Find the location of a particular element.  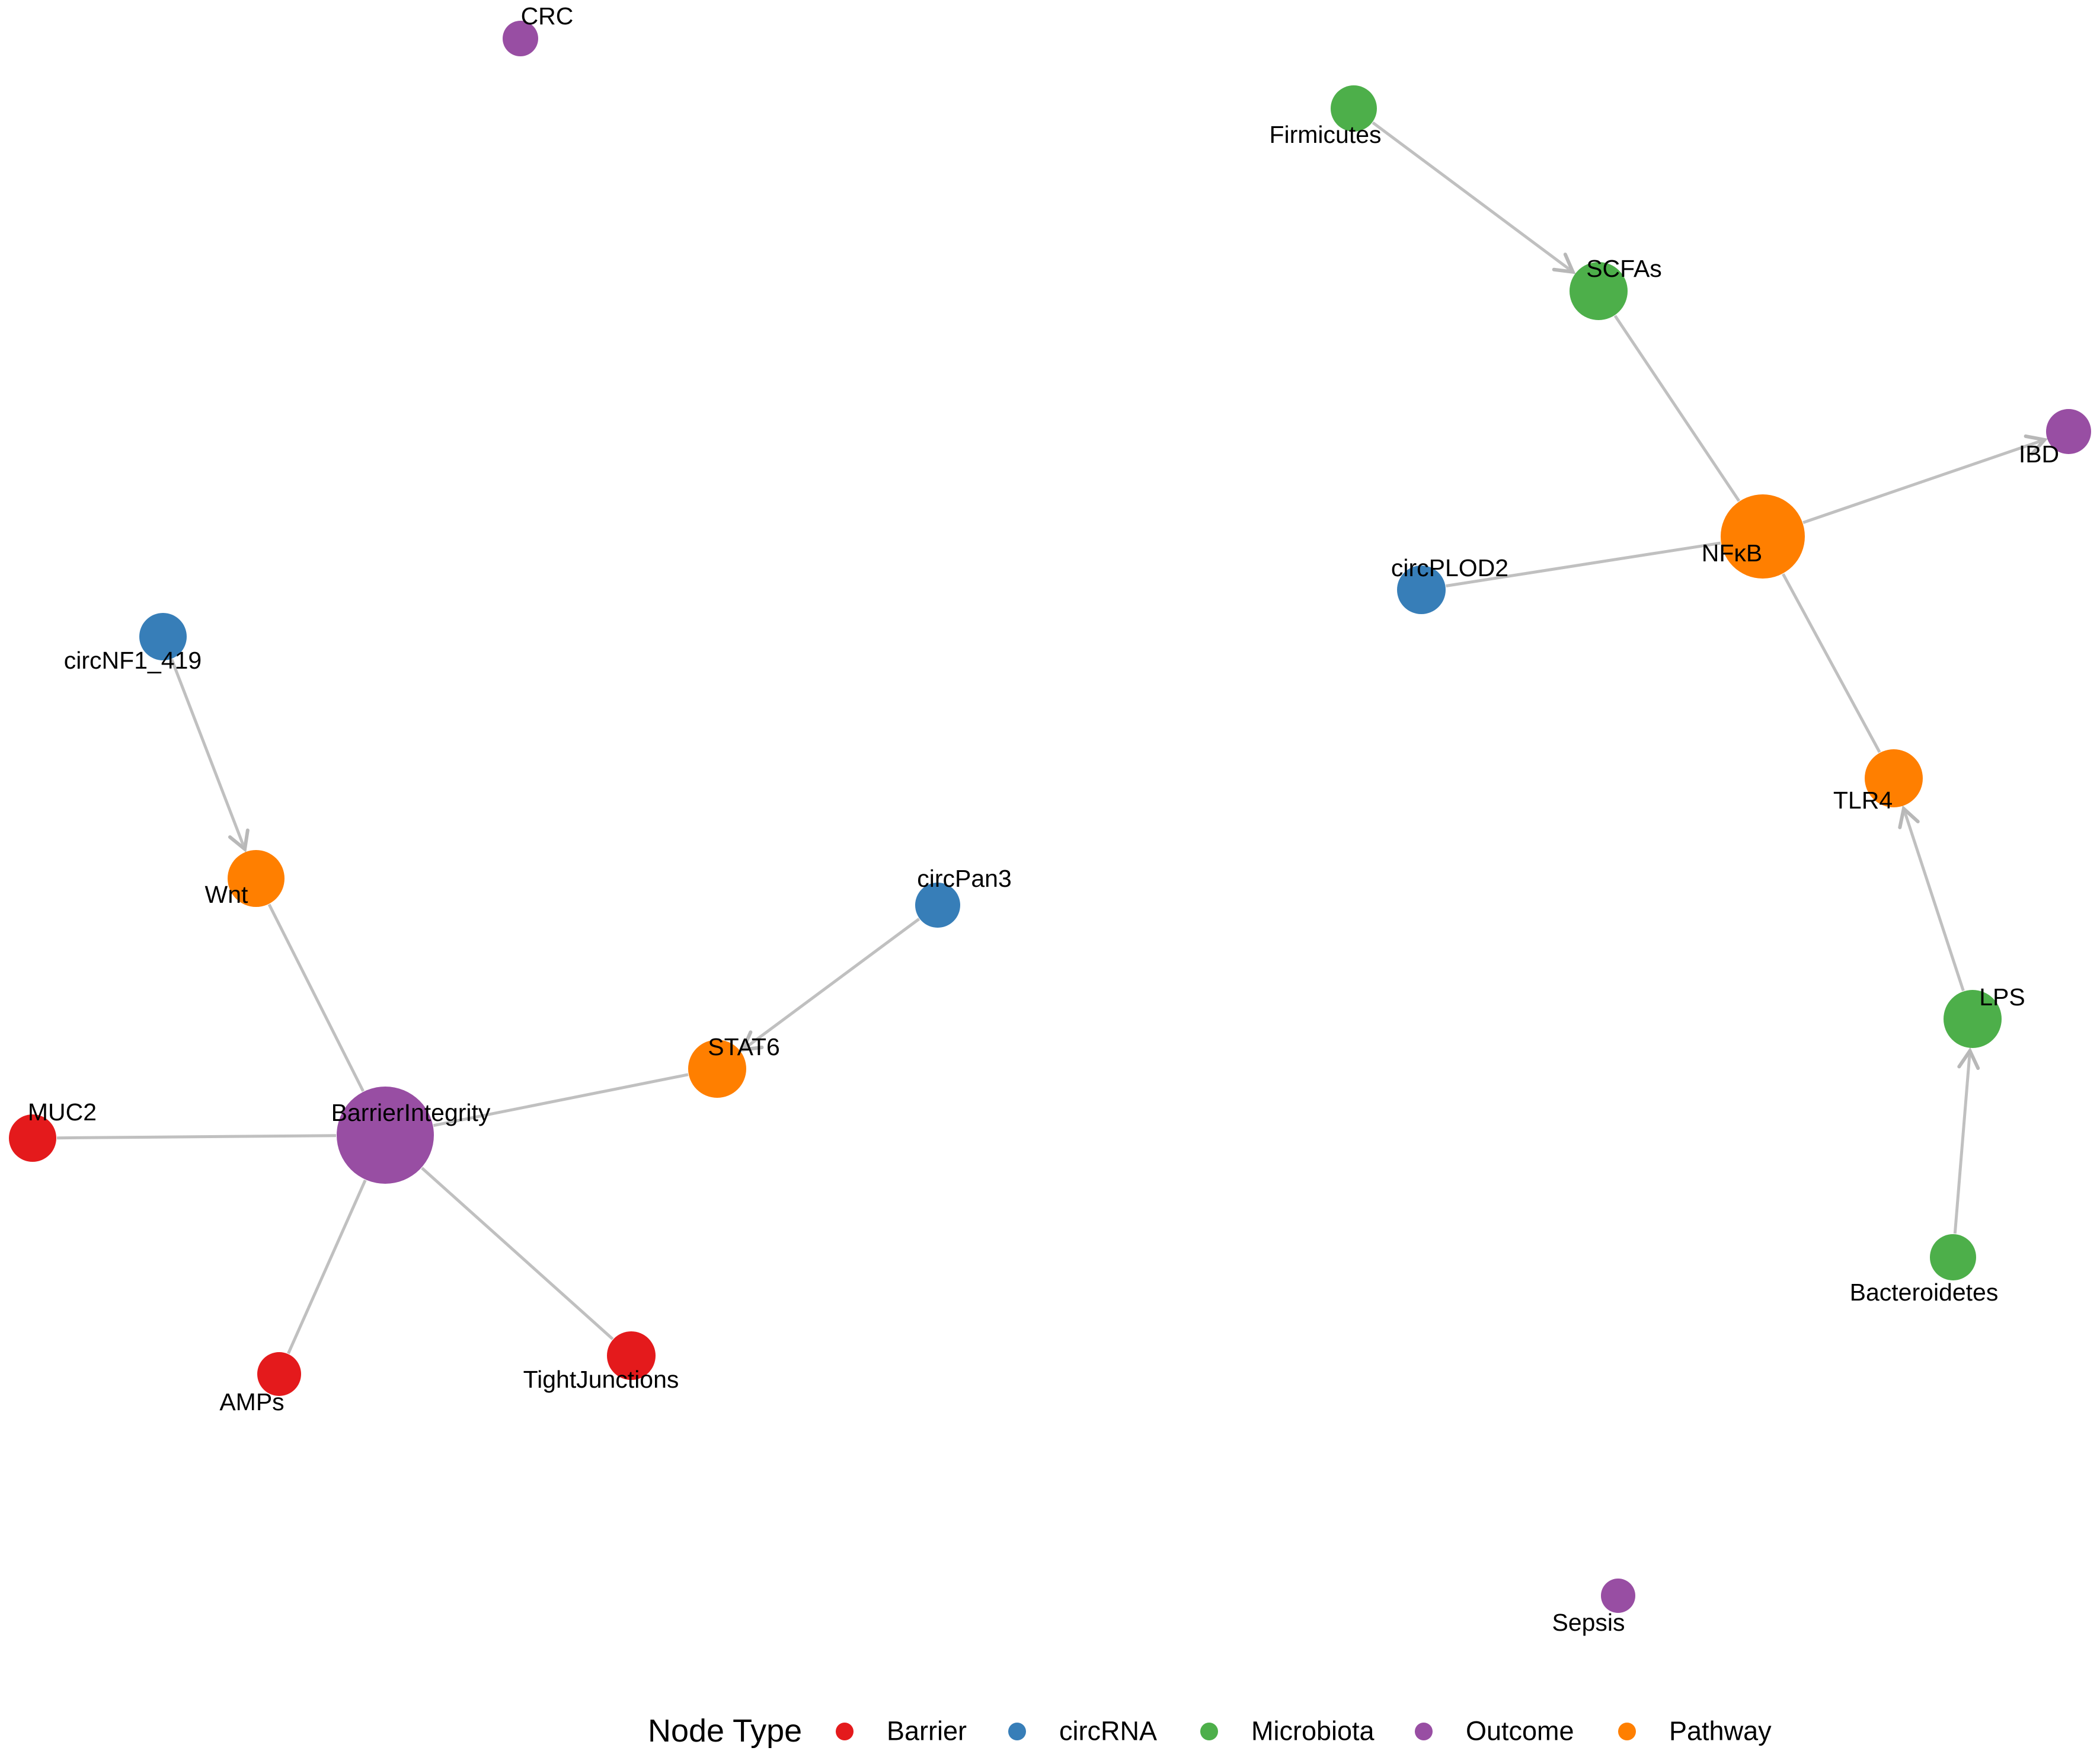

node-label-Firmicutes: Firmicutes is located at coordinates (1325, 134).